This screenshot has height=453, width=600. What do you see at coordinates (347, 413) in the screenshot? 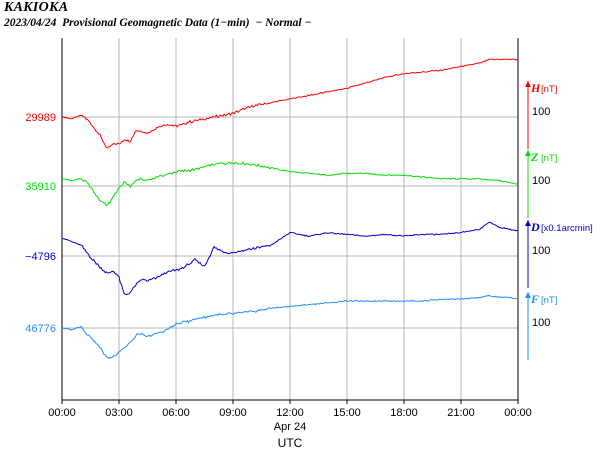
I see `x-tick-label: 15:00` at bounding box center [347, 413].